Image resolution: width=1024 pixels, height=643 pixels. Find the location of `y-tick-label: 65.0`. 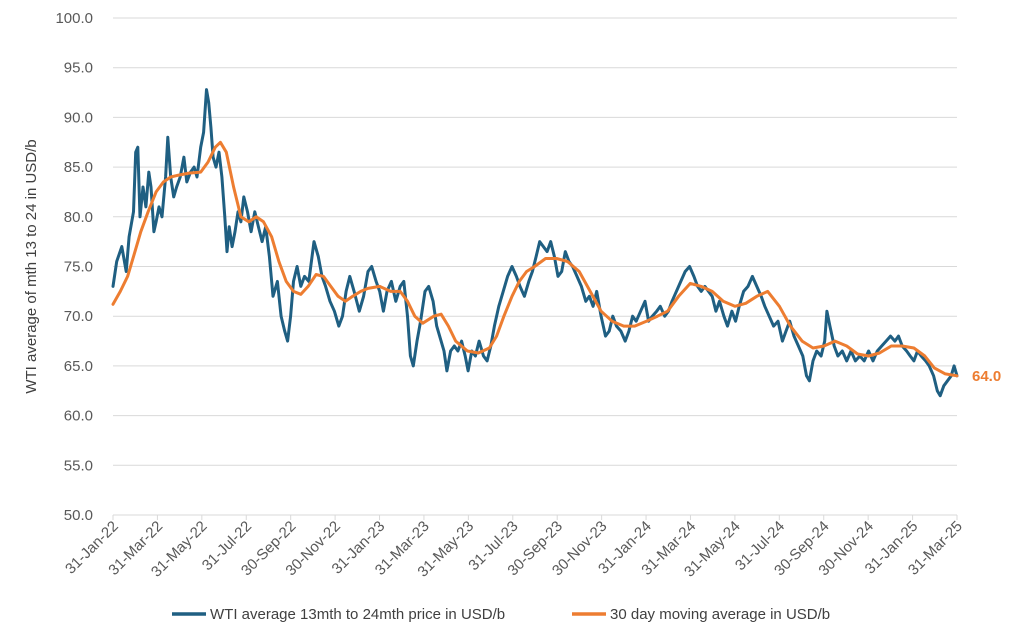

y-tick-label: 65.0 is located at coordinates (78, 366).